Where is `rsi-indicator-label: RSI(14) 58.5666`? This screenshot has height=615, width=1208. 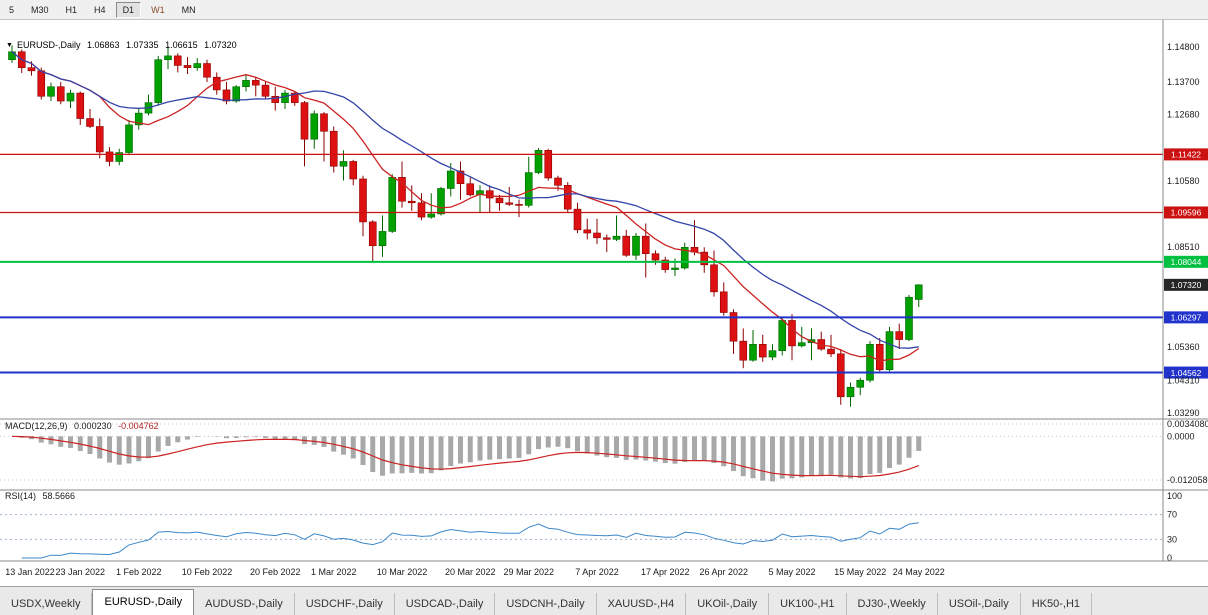 rsi-indicator-label: RSI(14) 58.5666 is located at coordinates (42, 496).